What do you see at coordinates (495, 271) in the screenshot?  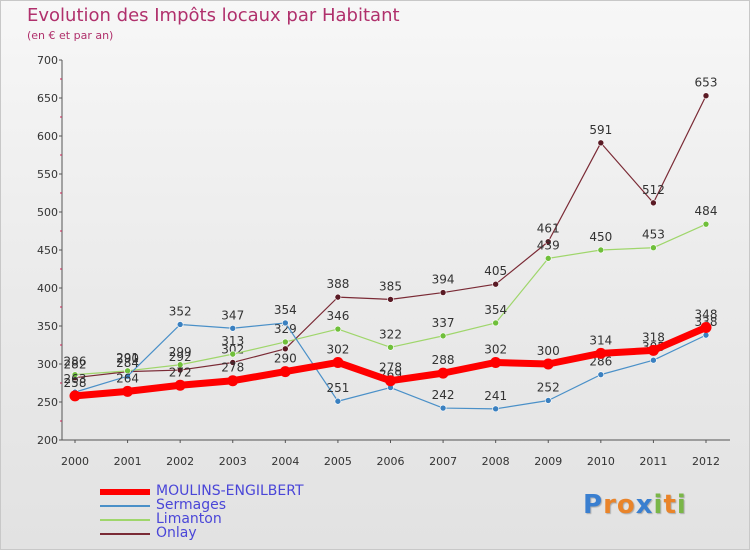 I see `data-label-onlay: 405` at bounding box center [495, 271].